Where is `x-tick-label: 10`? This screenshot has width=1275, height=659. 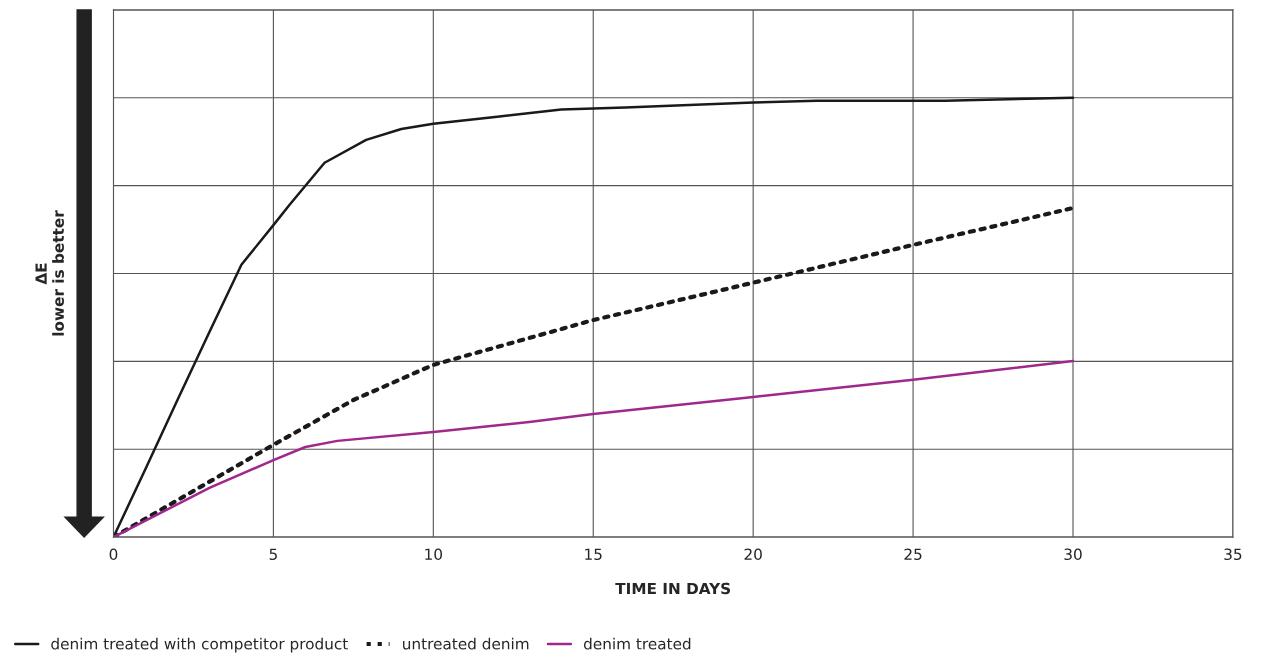
x-tick-label: 10 is located at coordinates (434, 554).